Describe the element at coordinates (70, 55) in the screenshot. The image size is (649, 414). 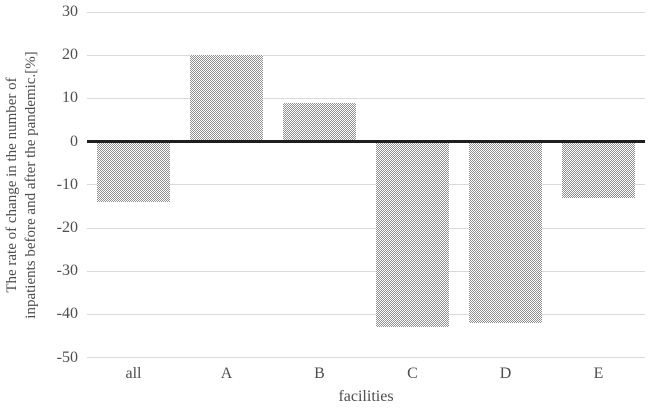
I see `y-tick-label-20: 20` at that location.